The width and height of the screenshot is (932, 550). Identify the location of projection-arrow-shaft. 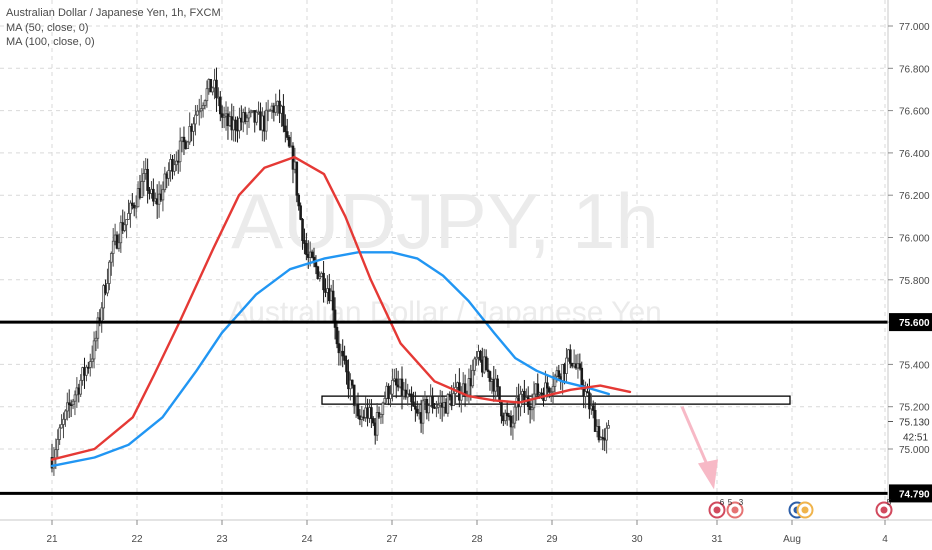
(696, 439).